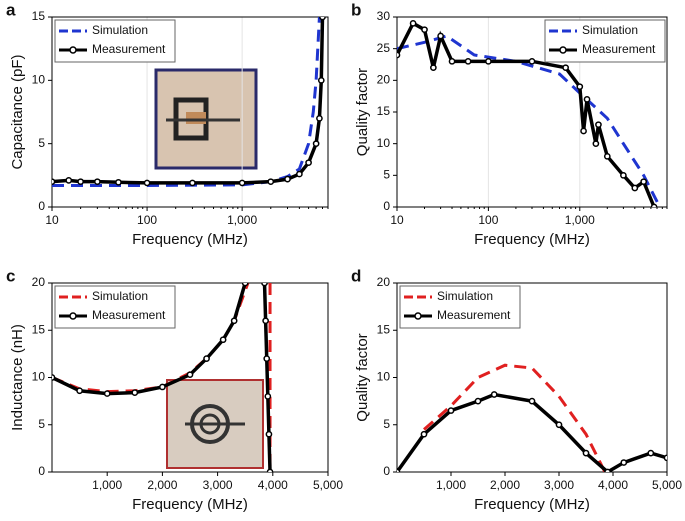  I want to click on x-tick-label: 100, so click(147, 220).